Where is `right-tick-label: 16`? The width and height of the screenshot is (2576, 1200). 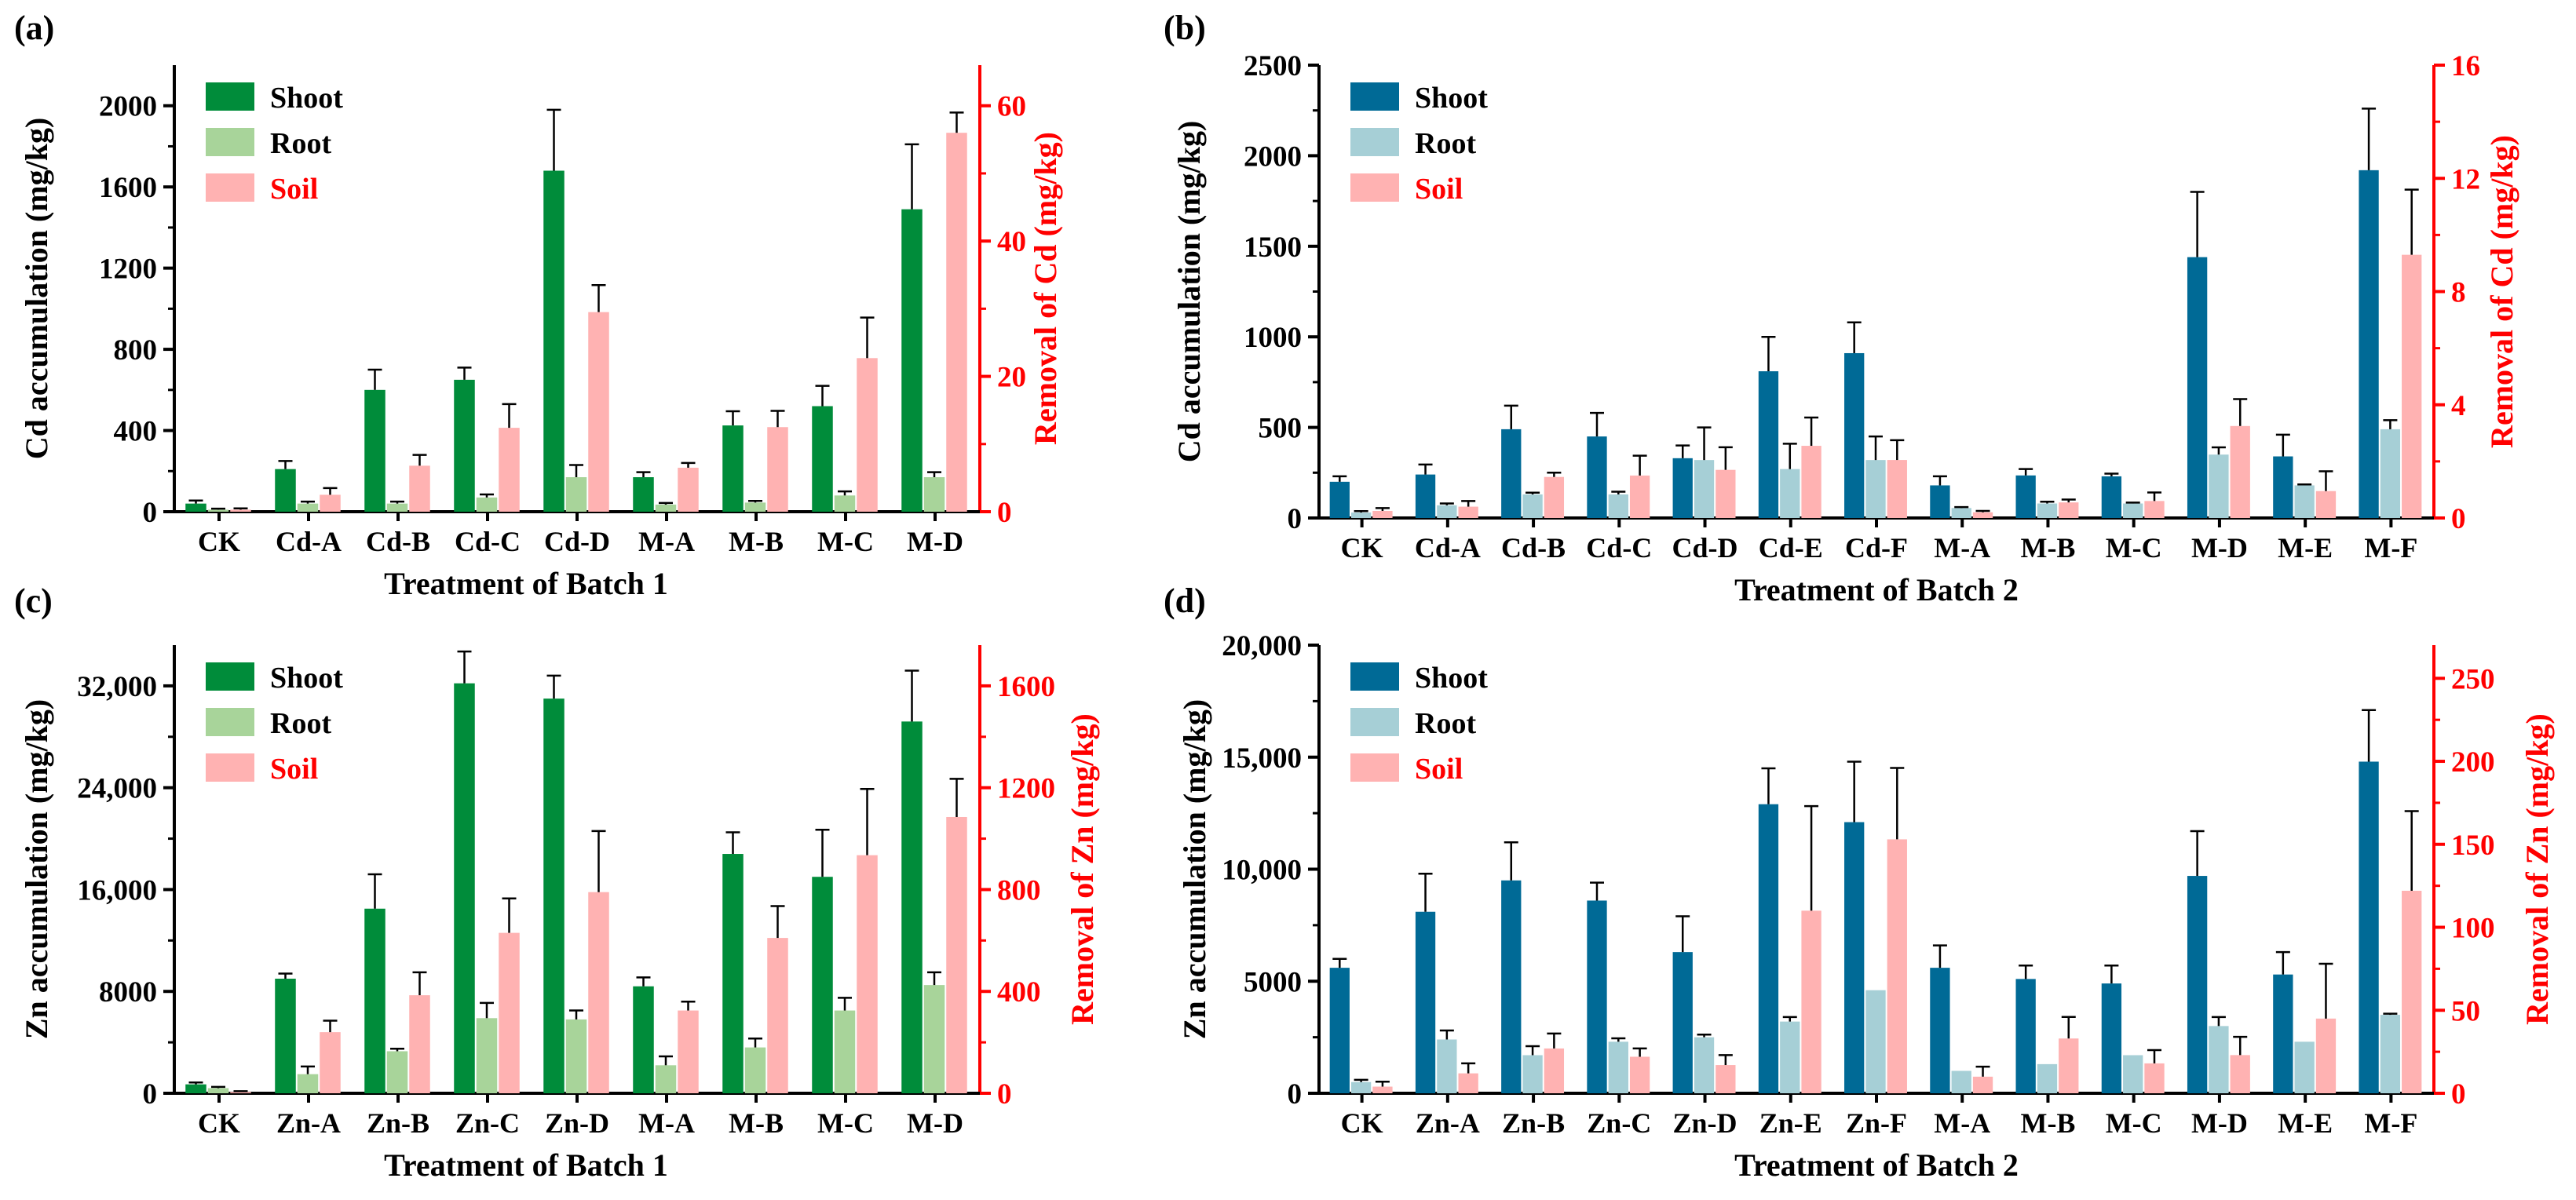
right-tick-label: 16 is located at coordinates (2465, 66).